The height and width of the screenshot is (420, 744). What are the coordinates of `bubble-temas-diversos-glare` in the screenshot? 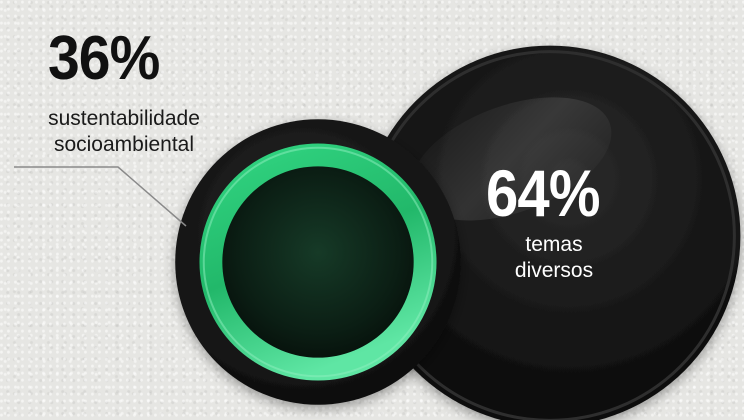 It's located at (511, 159).